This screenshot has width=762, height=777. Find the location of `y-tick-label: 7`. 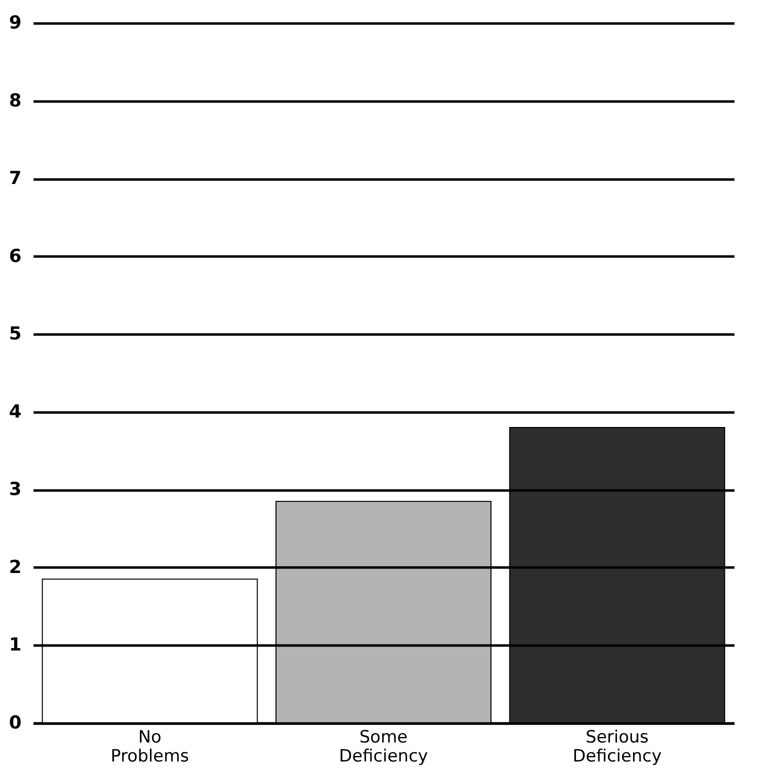

y-tick-label: 7 is located at coordinates (15, 179).